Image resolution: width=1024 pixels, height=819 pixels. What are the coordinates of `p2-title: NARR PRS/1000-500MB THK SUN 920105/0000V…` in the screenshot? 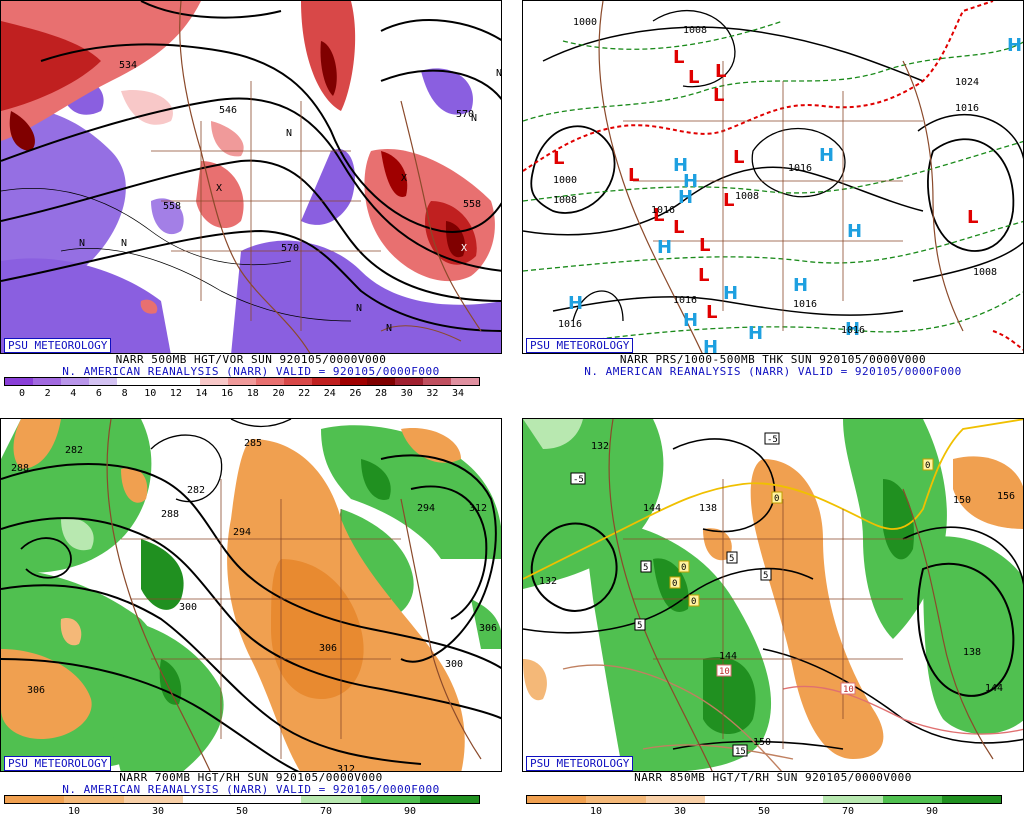 It's located at (773, 359).